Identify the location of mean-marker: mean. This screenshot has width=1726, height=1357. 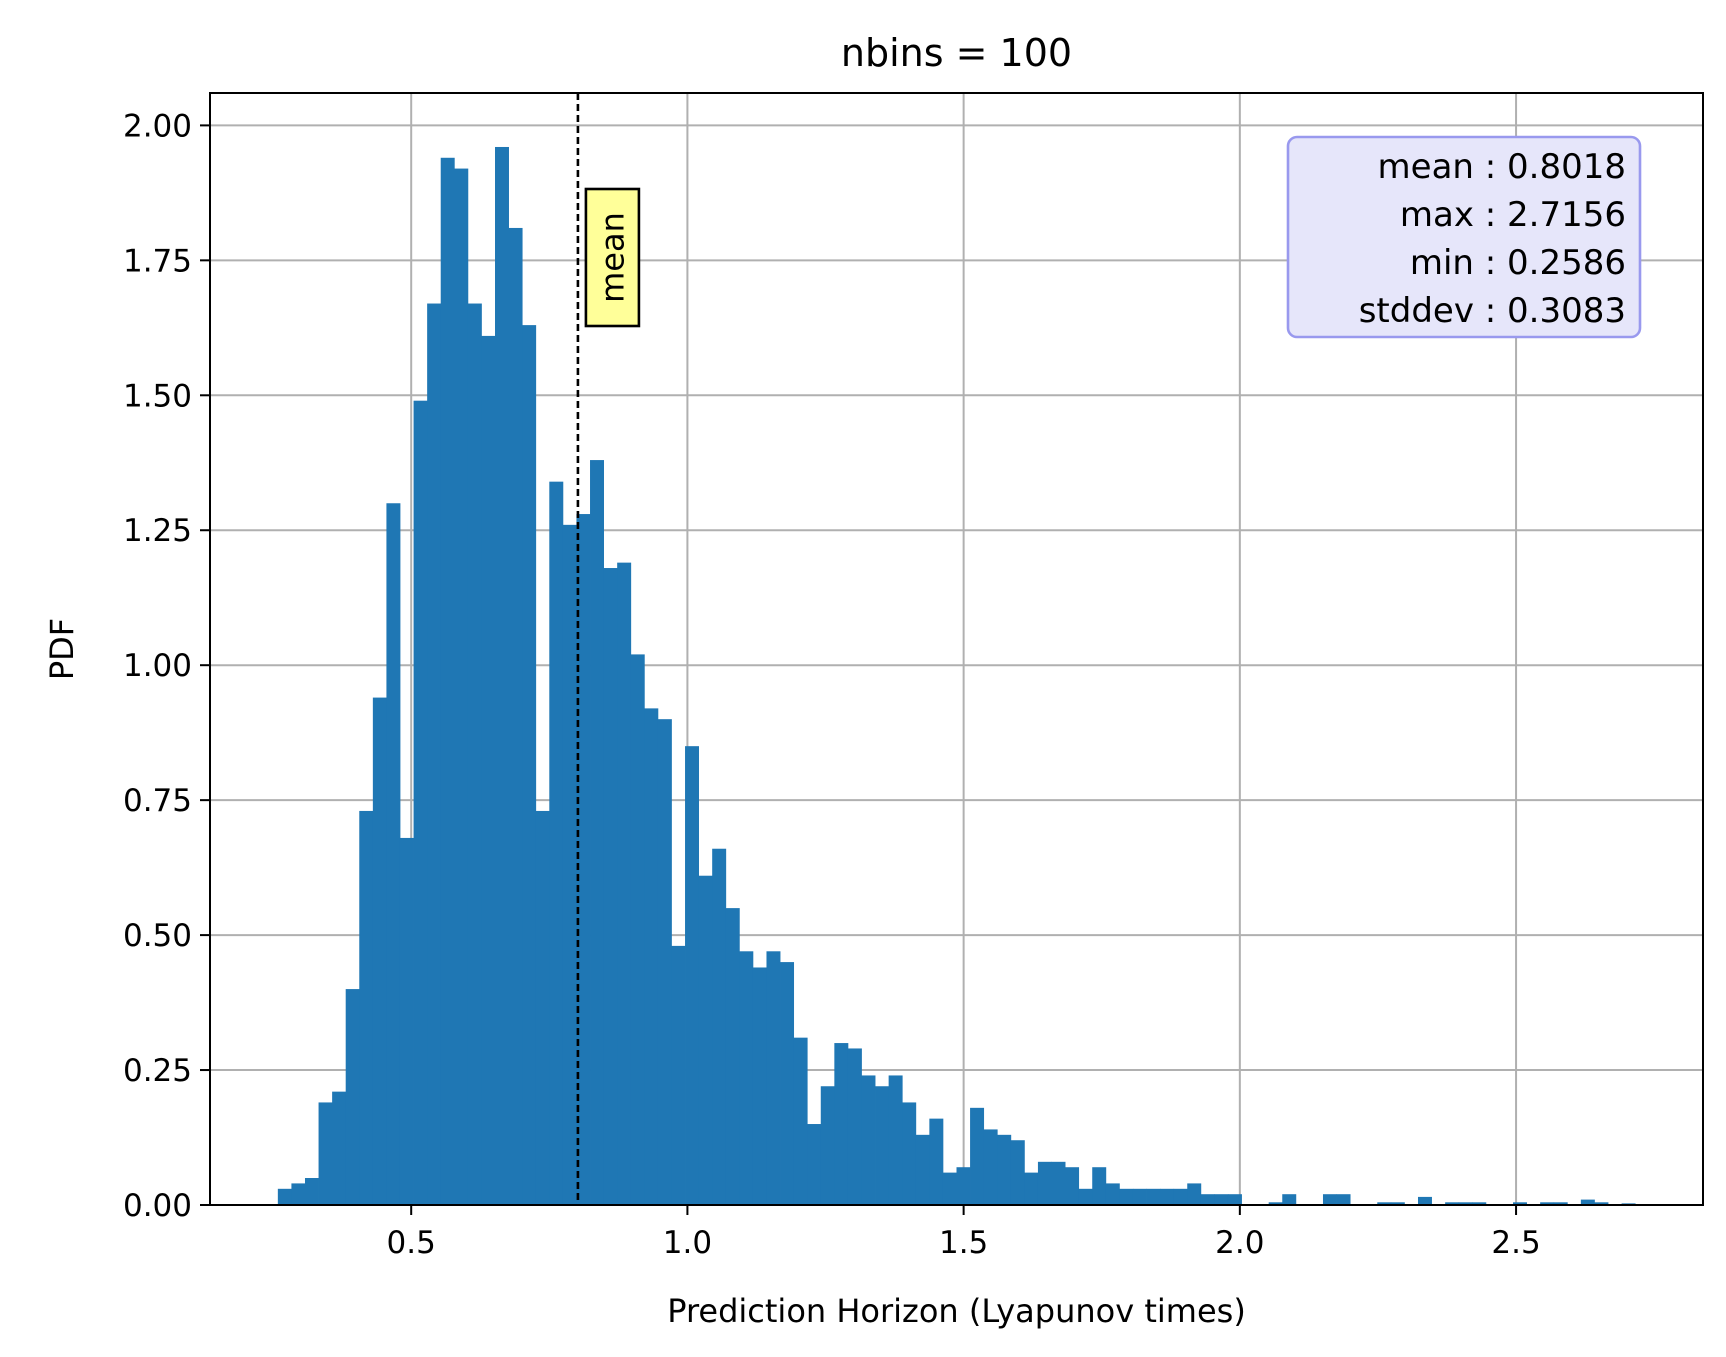
(608, 649).